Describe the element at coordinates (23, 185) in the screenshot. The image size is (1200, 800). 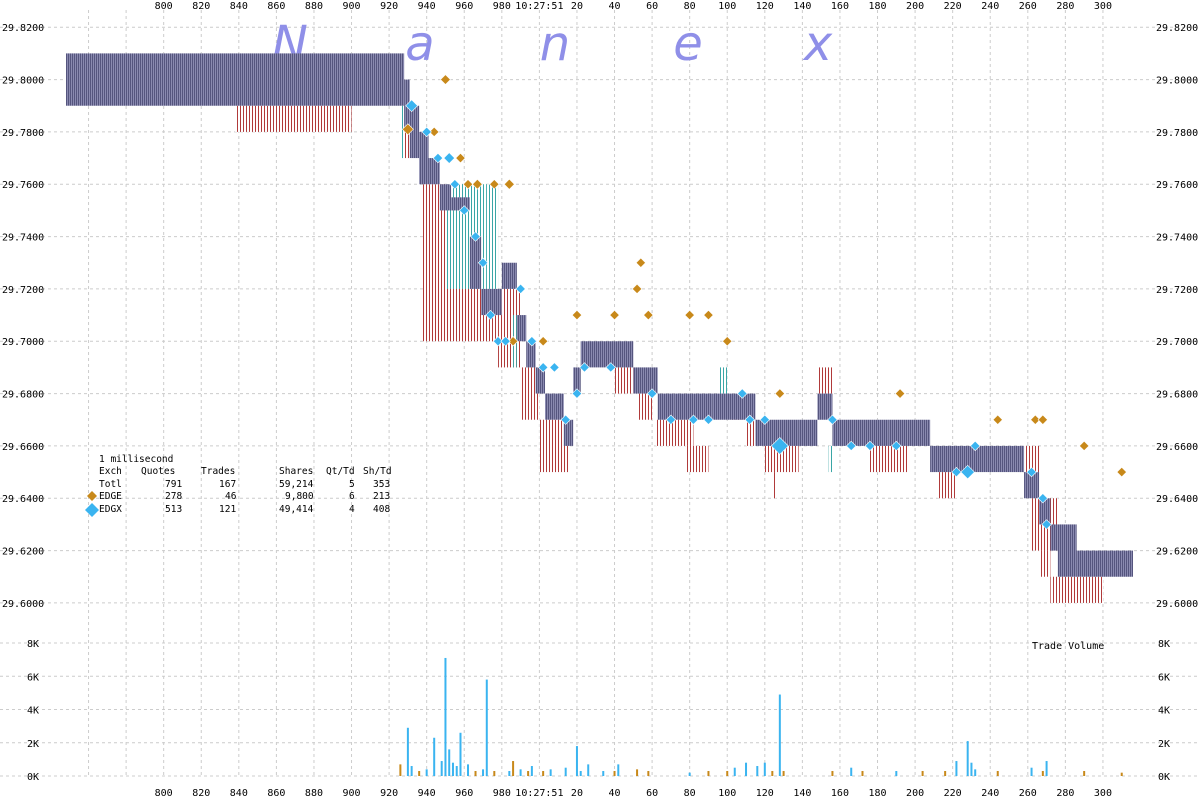
I see `price-tick-label-left: 29.7600` at that location.